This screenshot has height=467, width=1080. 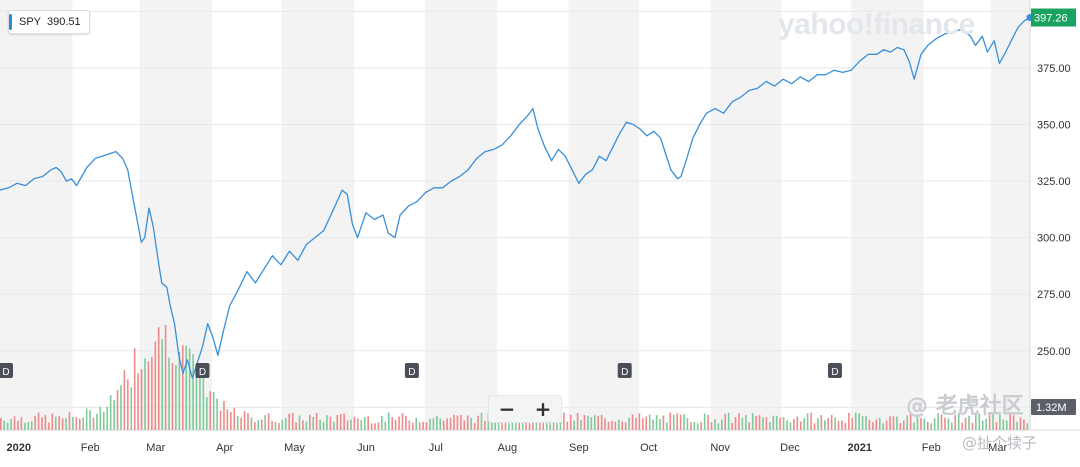 What do you see at coordinates (579, 448) in the screenshot?
I see `x-tick-label: Sep` at bounding box center [579, 448].